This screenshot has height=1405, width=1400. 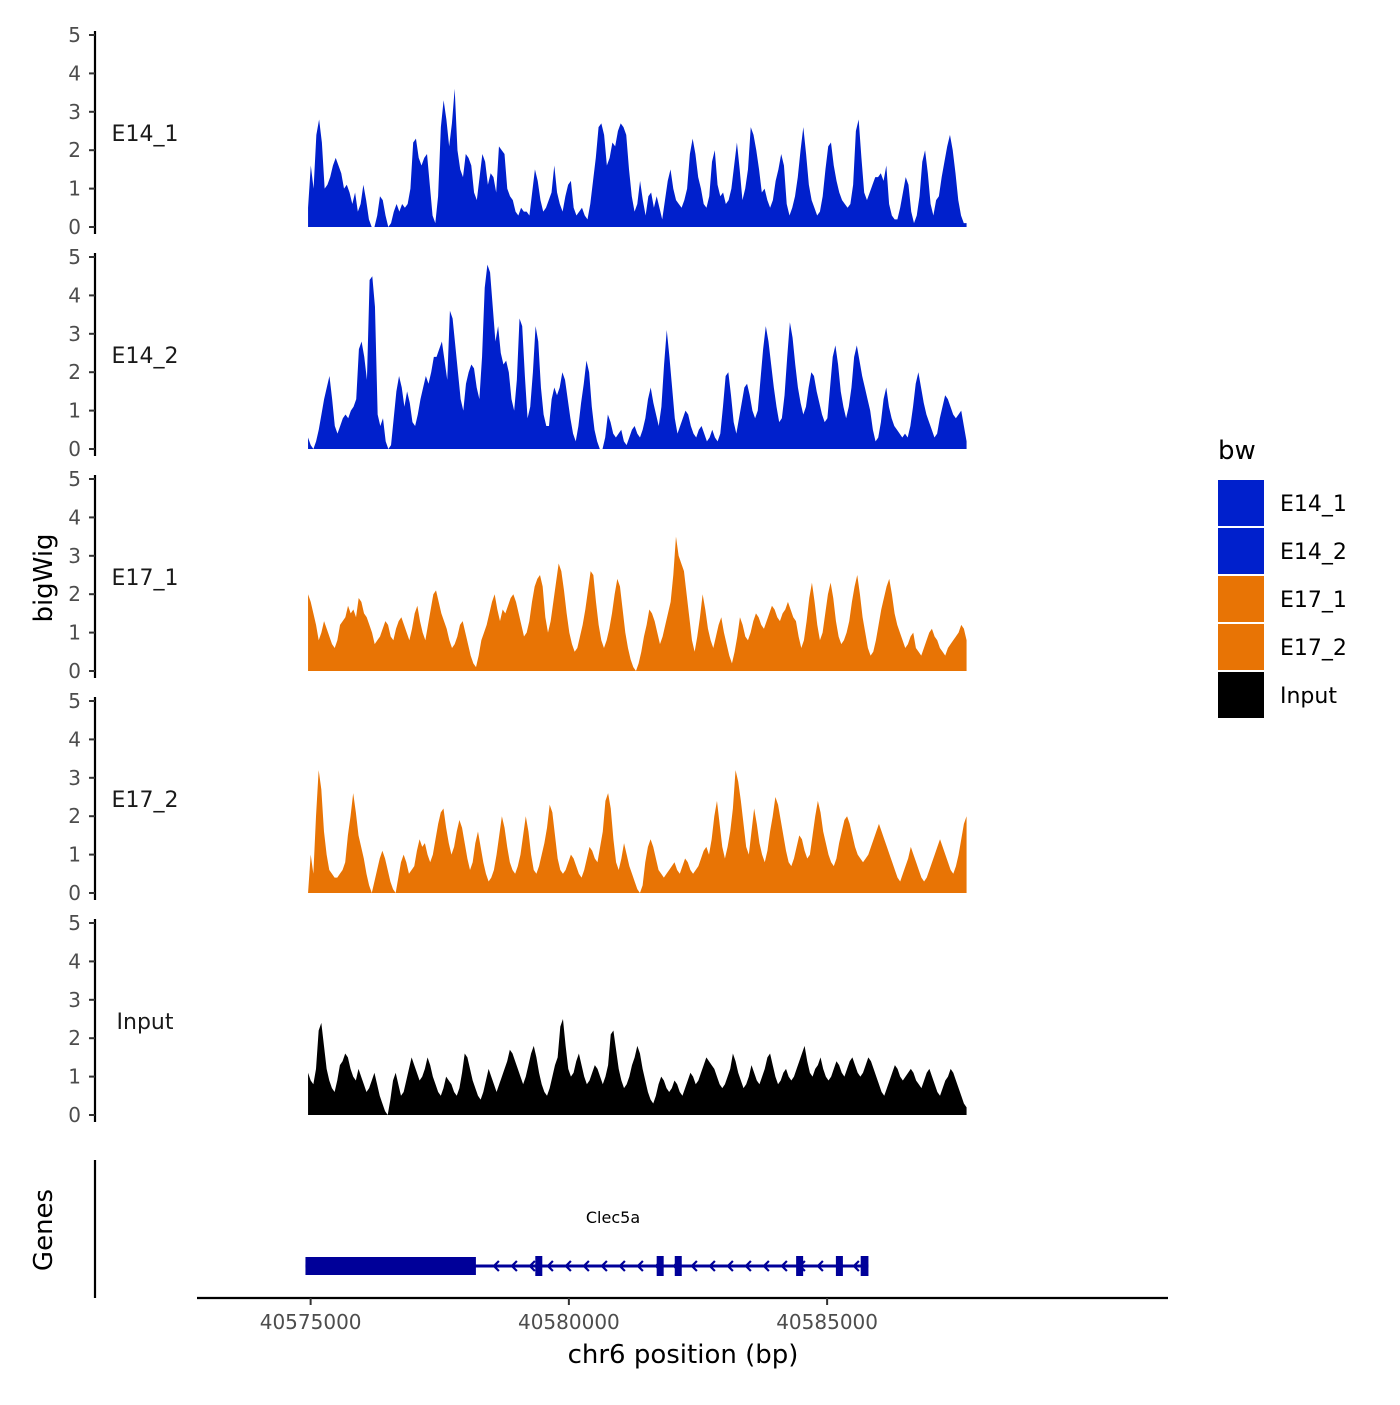 What do you see at coordinates (44, 1230) in the screenshot?
I see `gene-panel-title: Genes` at bounding box center [44, 1230].